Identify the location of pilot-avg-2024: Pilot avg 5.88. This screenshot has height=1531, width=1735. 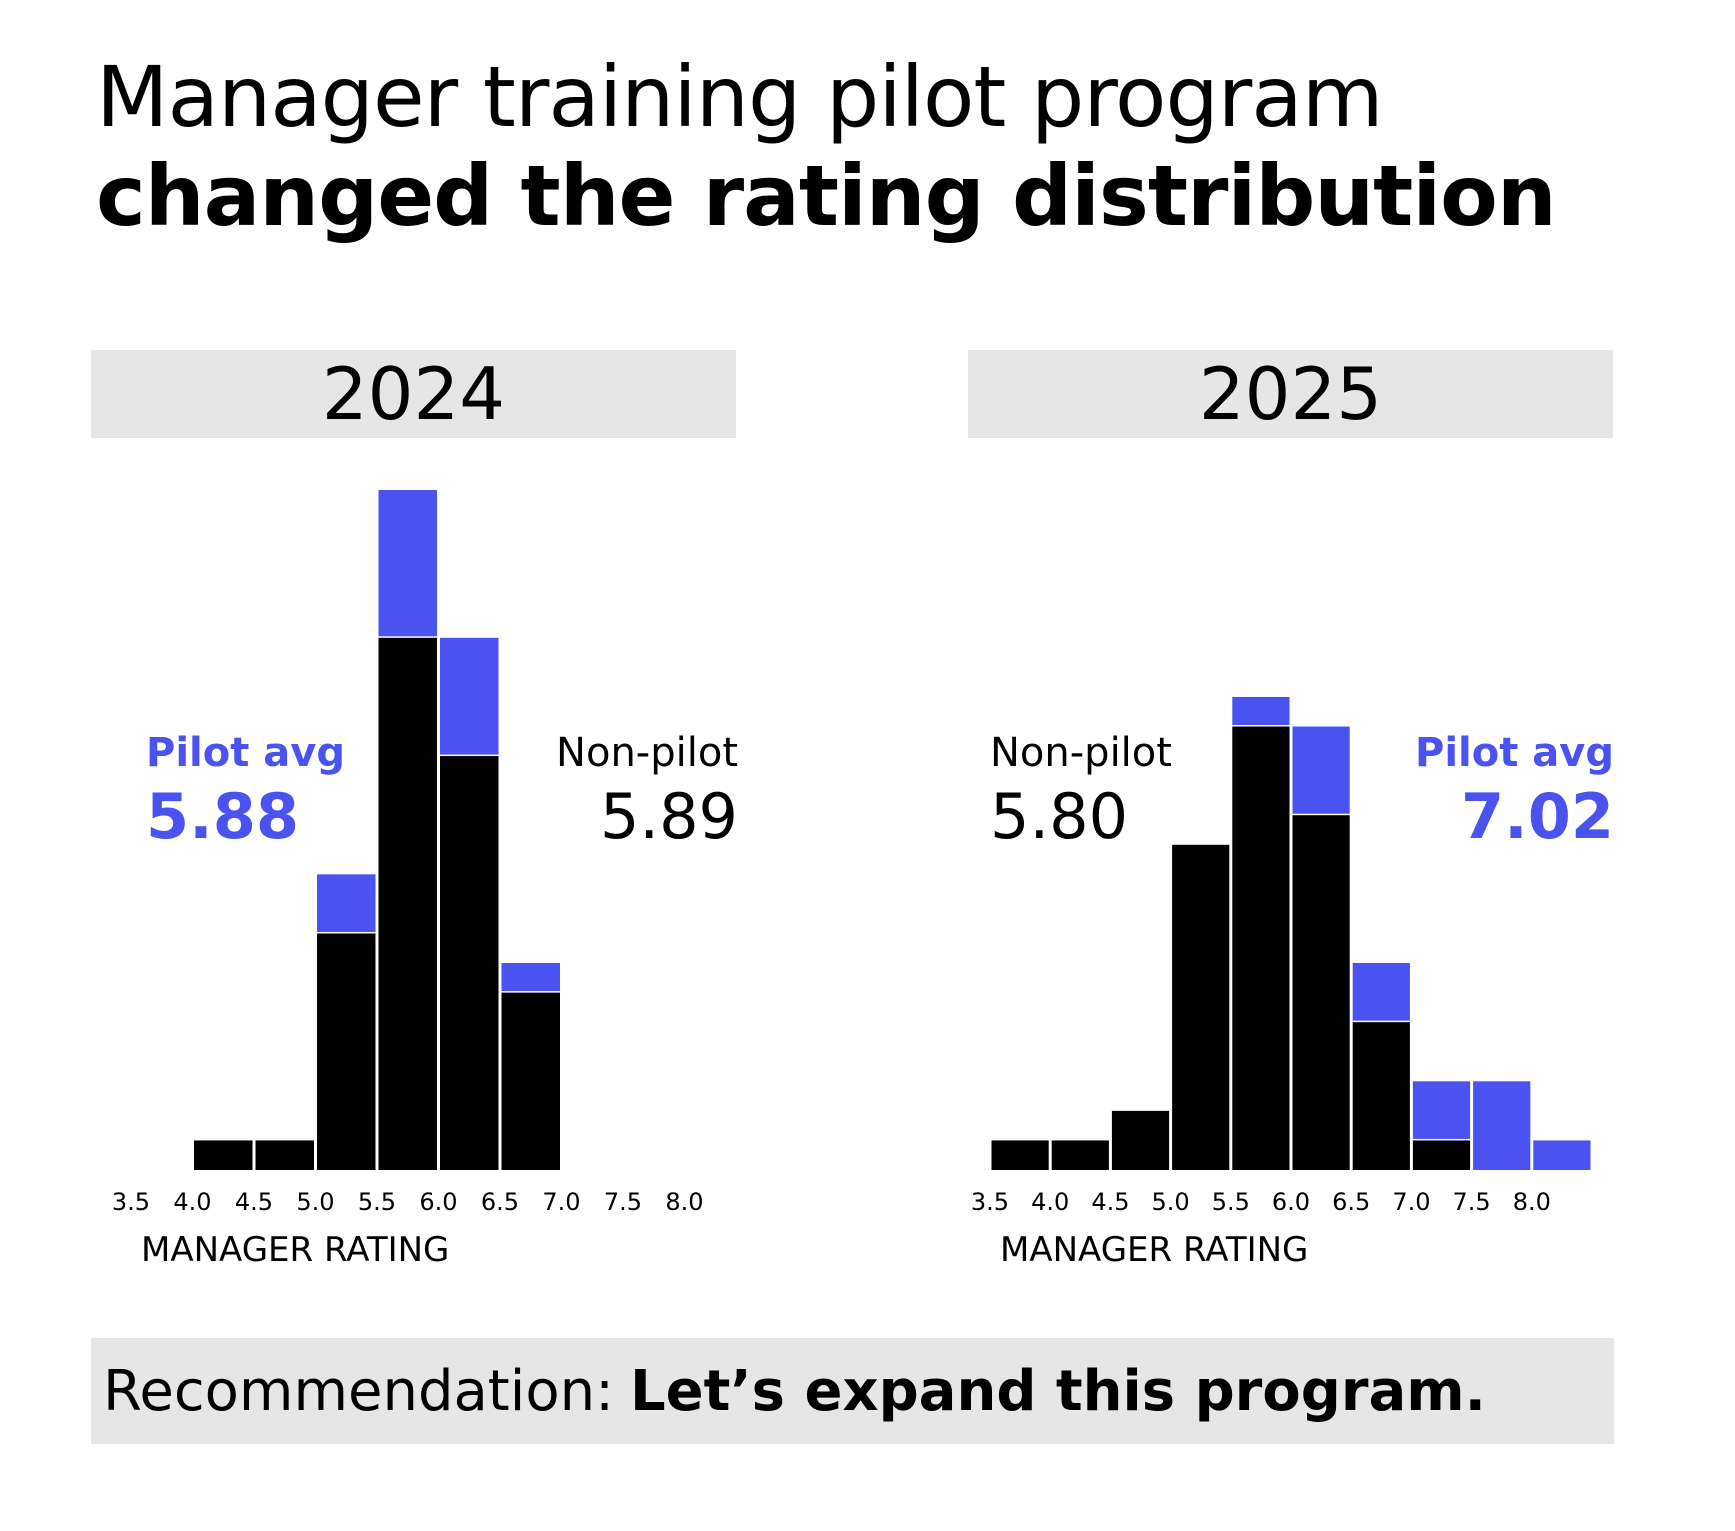
(245, 791).